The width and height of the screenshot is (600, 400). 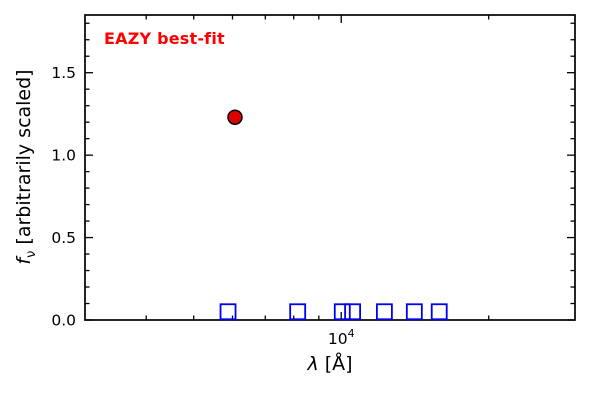 What do you see at coordinates (335, 364) in the screenshot?
I see `x-axis-unit: [Å]` at bounding box center [335, 364].